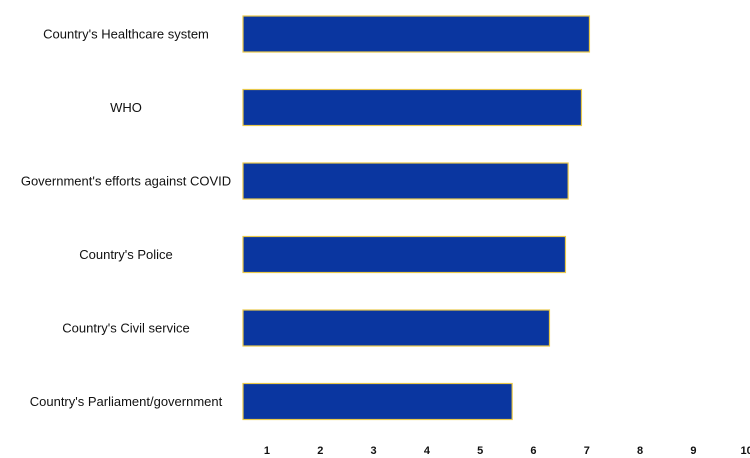  Describe the element at coordinates (320, 451) in the screenshot. I see `x-tick-label: 2` at that location.